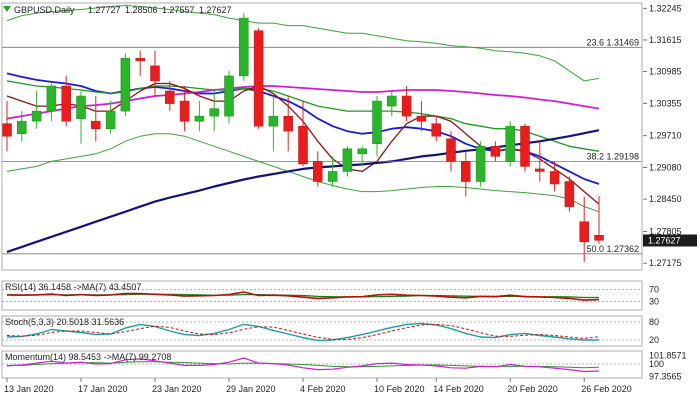 Image resolution: width=700 pixels, height=405 pixels. I want to click on last-price-box, so click(670, 240).